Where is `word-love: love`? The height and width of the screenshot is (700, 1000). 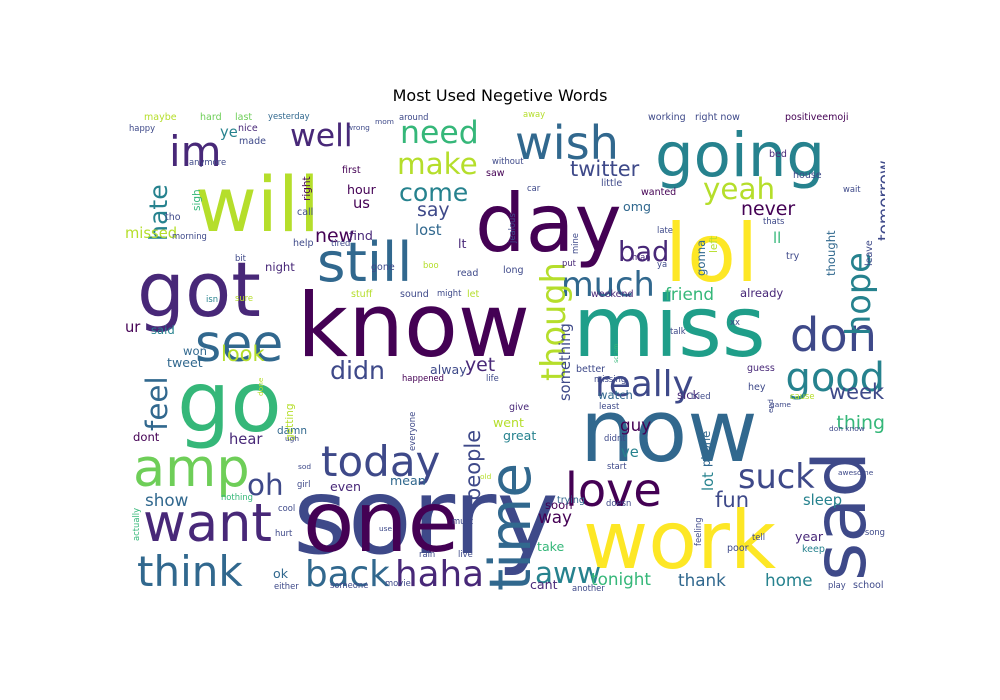 word-love: love is located at coordinates (613, 490).